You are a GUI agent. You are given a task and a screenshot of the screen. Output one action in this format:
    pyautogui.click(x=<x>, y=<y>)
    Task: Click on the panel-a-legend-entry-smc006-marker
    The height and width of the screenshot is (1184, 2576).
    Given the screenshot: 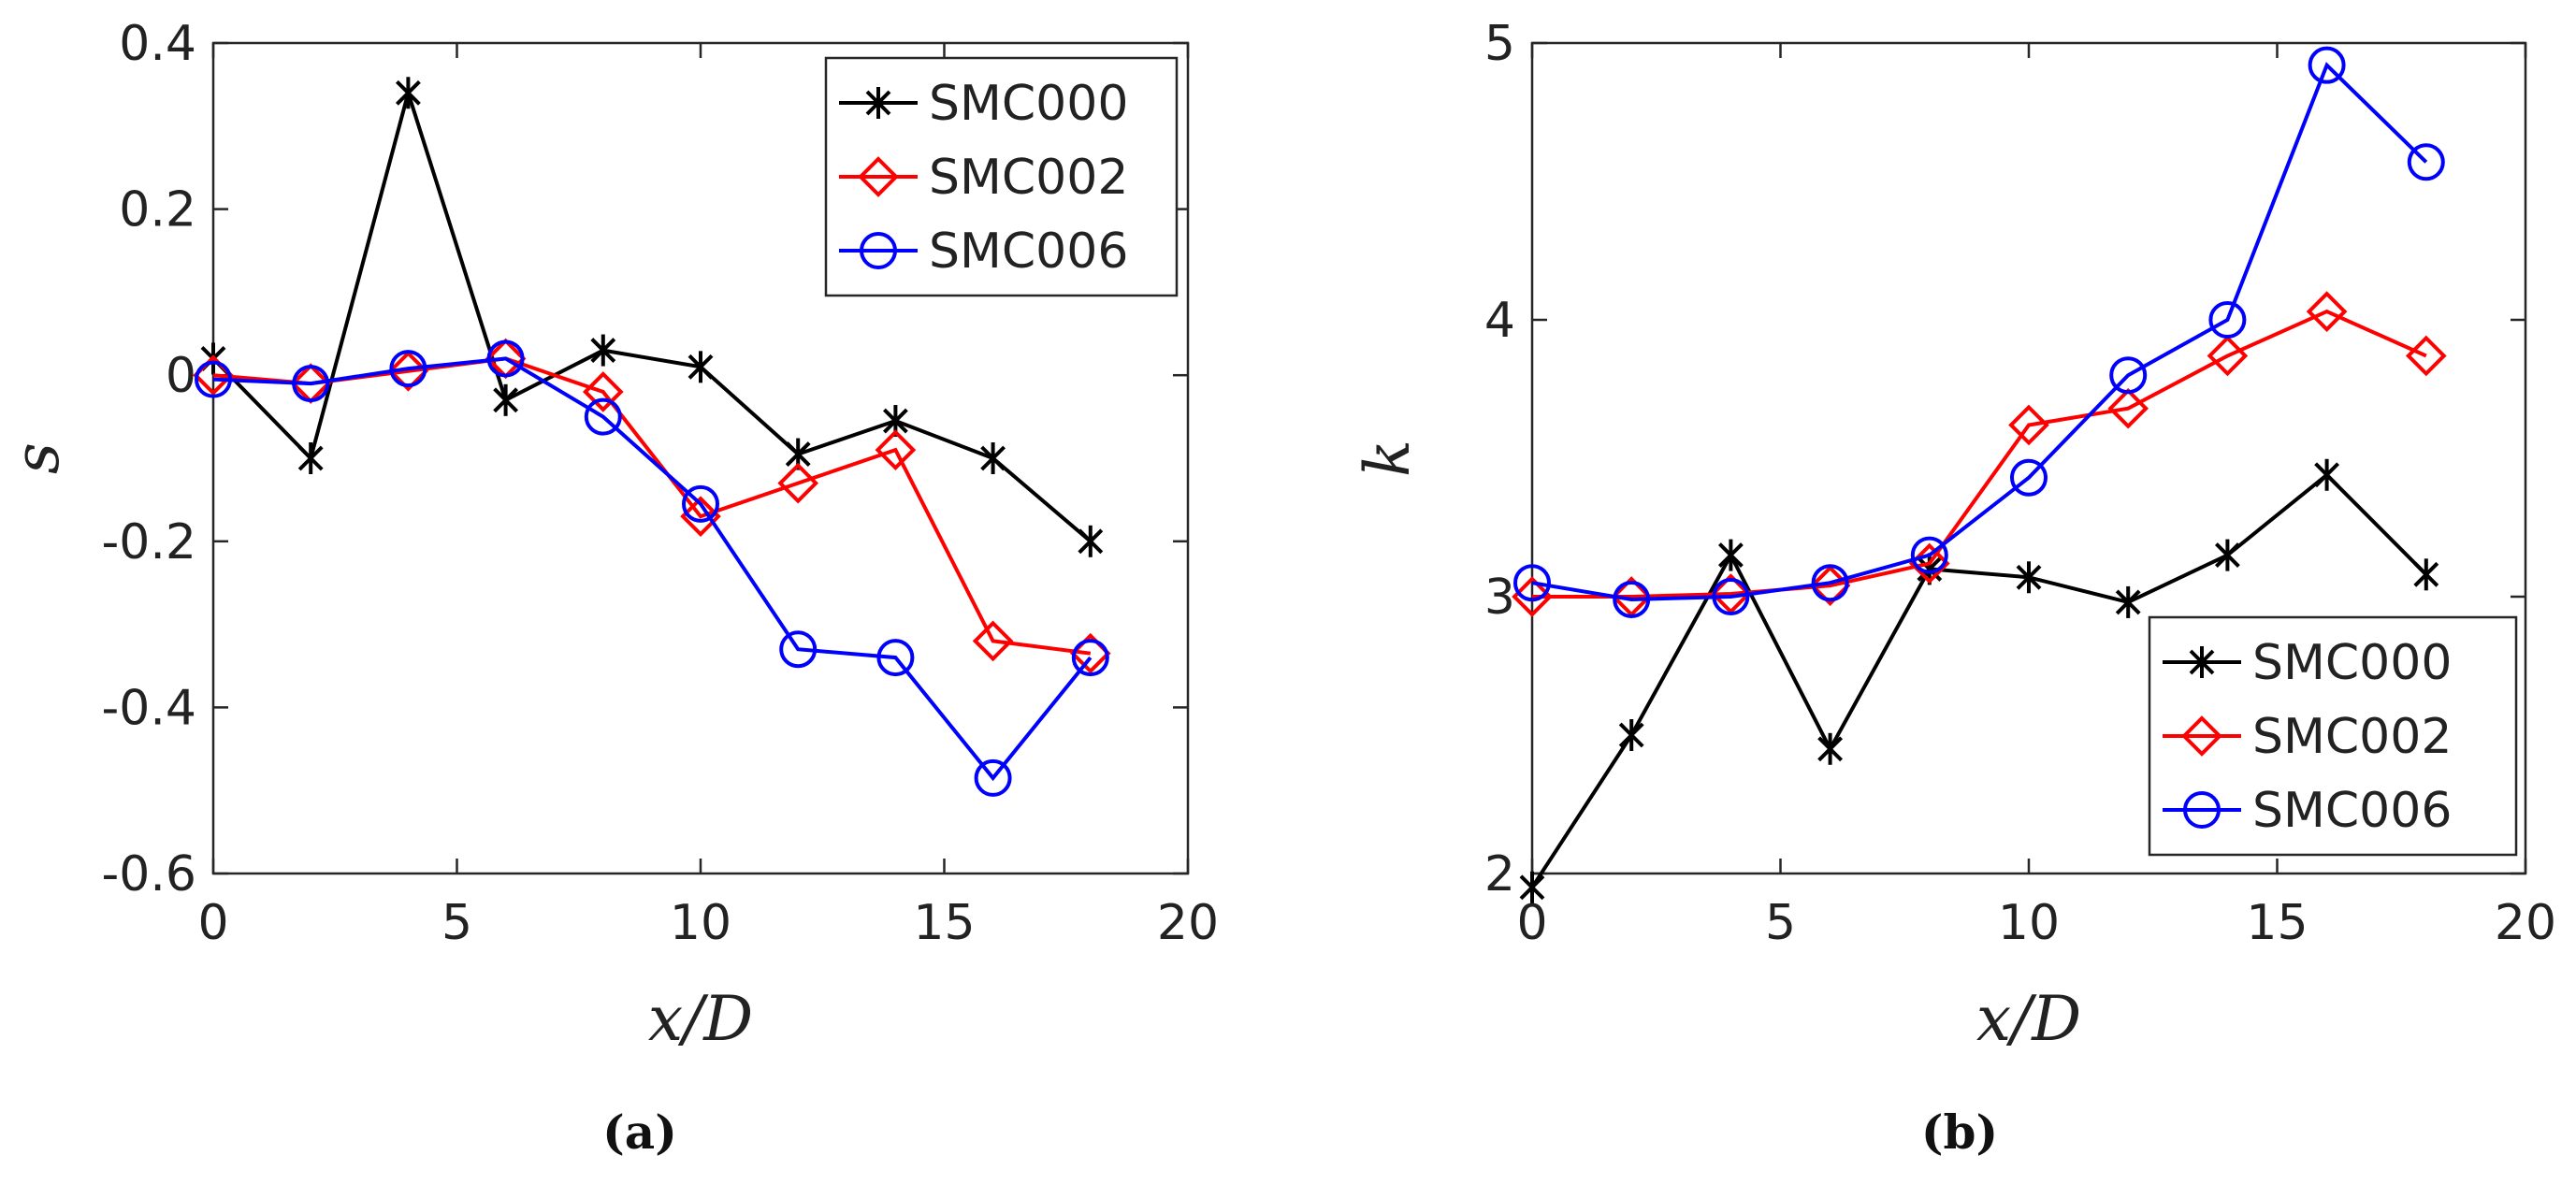 What is the action you would take?
    pyautogui.click(x=878, y=250)
    